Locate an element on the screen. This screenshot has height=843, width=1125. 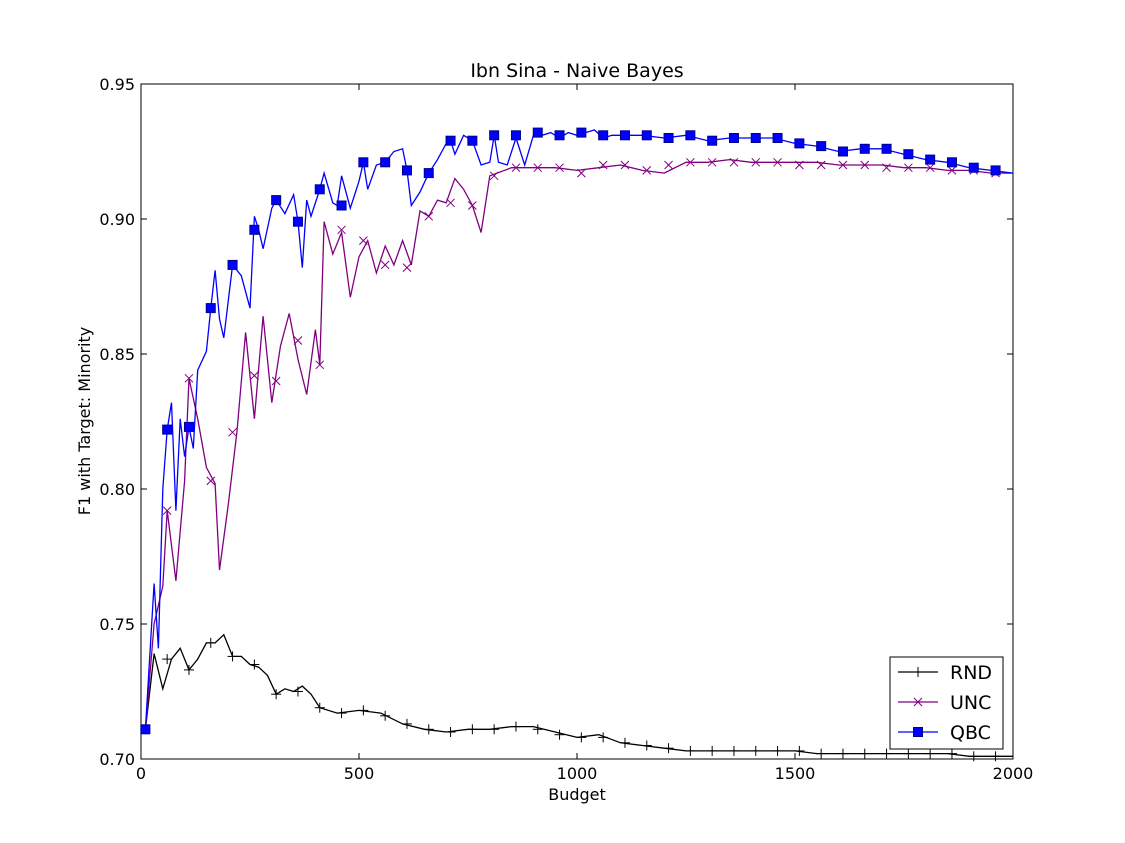
legend-marker-unc is located at coordinates (918, 702).